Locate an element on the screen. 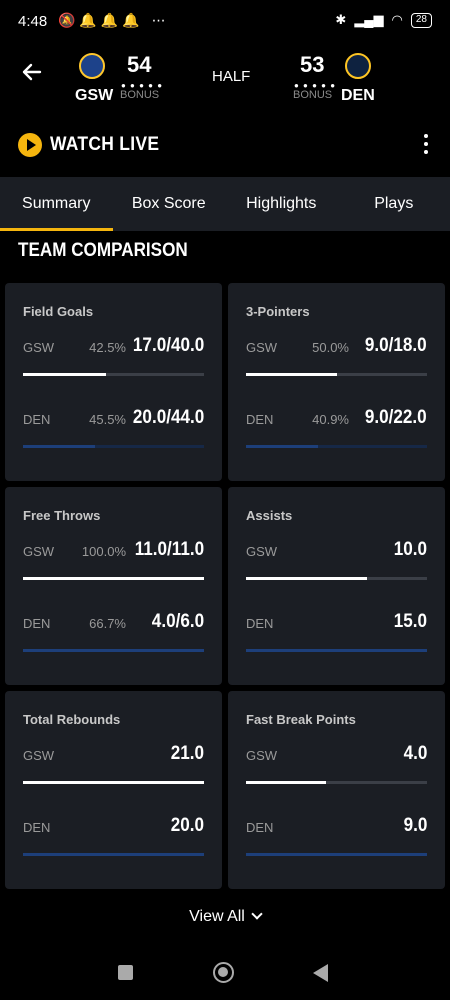  system-nav-bar is located at coordinates (225, 975).